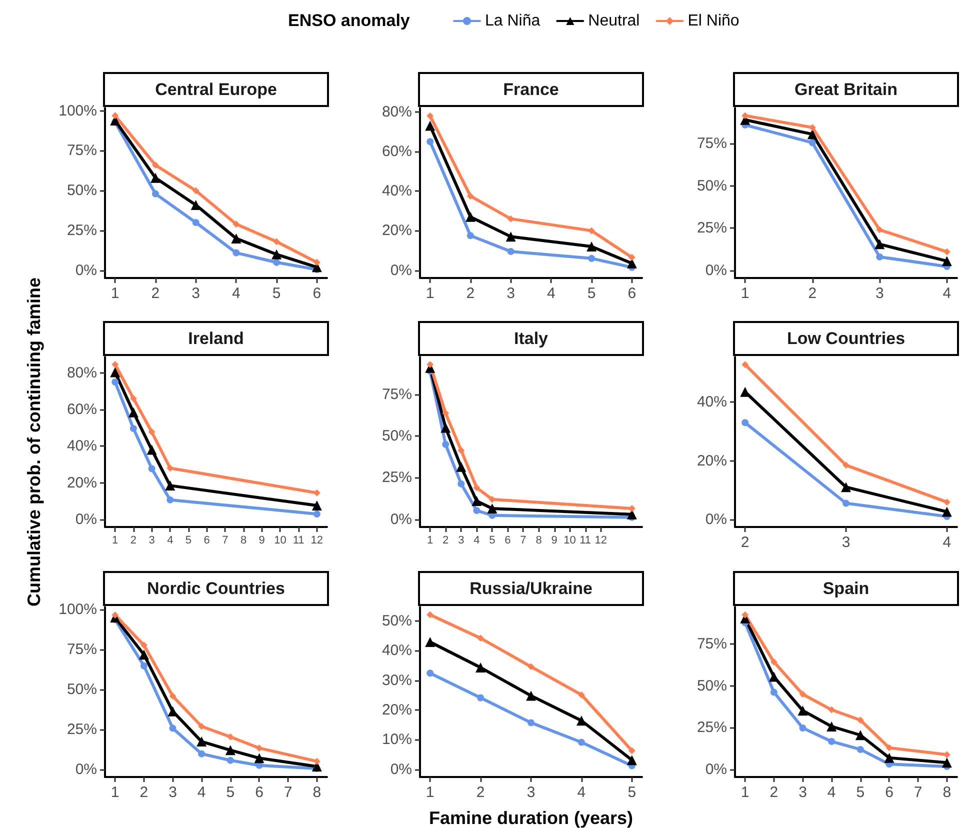  Describe the element at coordinates (586, 540) in the screenshot. I see `x-tick-label: 11` at that location.